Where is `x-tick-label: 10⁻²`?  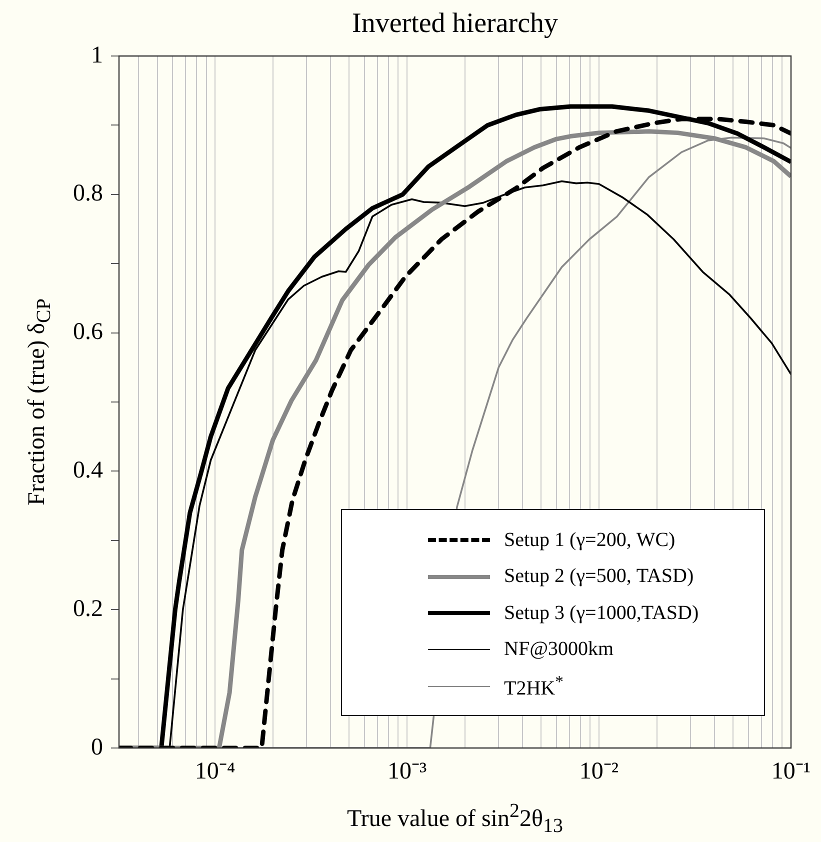 x-tick-label: 10⁻² is located at coordinates (599, 771).